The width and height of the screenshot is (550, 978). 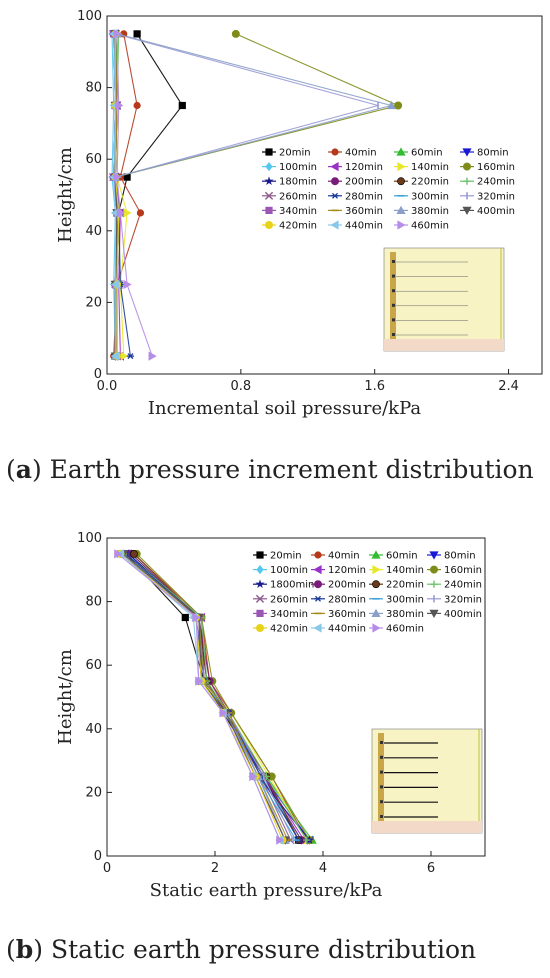 What do you see at coordinates (355, 211) in the screenshot?
I see `legend-entry: 360min` at bounding box center [355, 211].